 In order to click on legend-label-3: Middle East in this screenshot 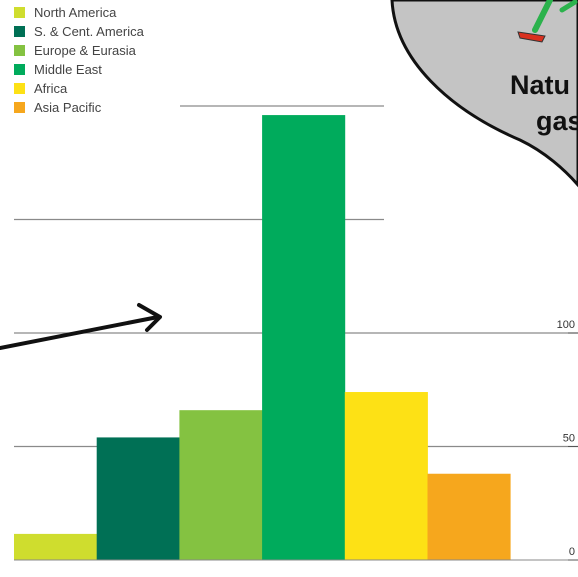, I will do `click(68, 69)`.